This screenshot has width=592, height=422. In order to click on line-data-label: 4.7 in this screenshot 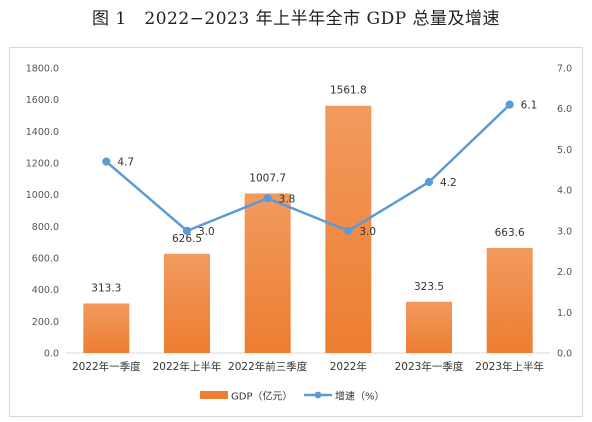, I will do `click(125, 163)`.